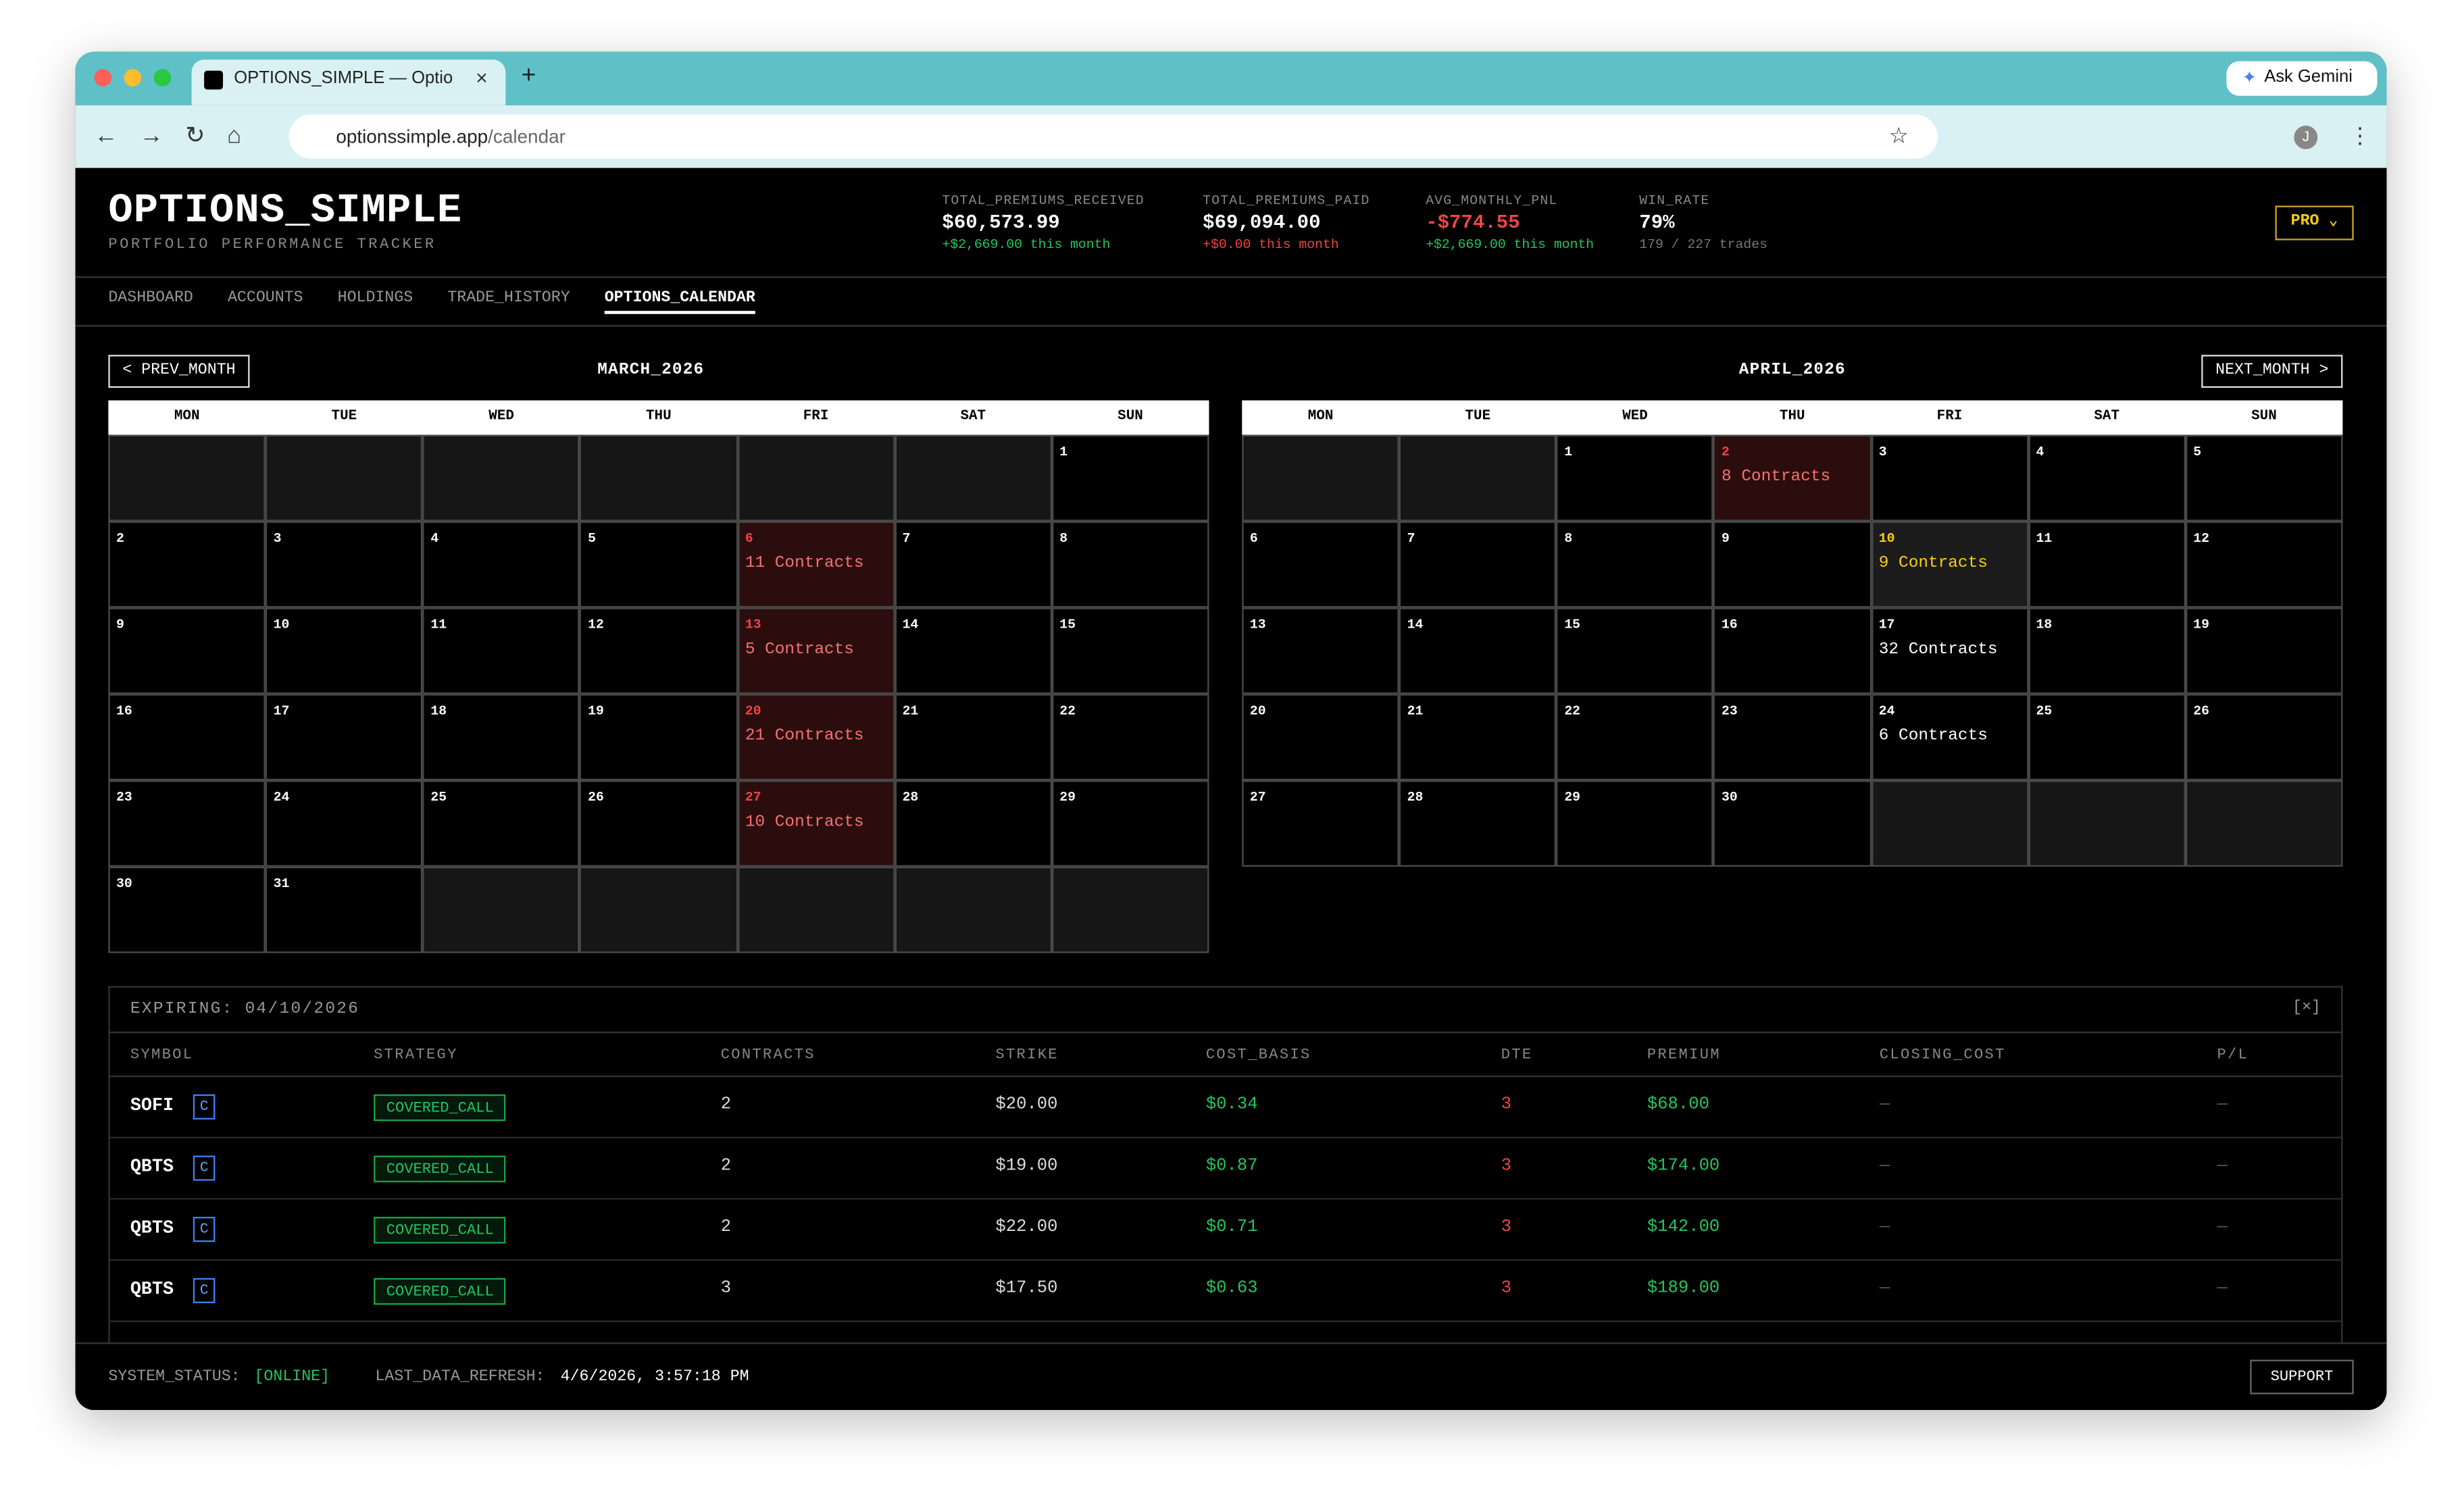 Image resolution: width=2462 pixels, height=1512 pixels. I want to click on weekday: SUN, so click(1130, 416).